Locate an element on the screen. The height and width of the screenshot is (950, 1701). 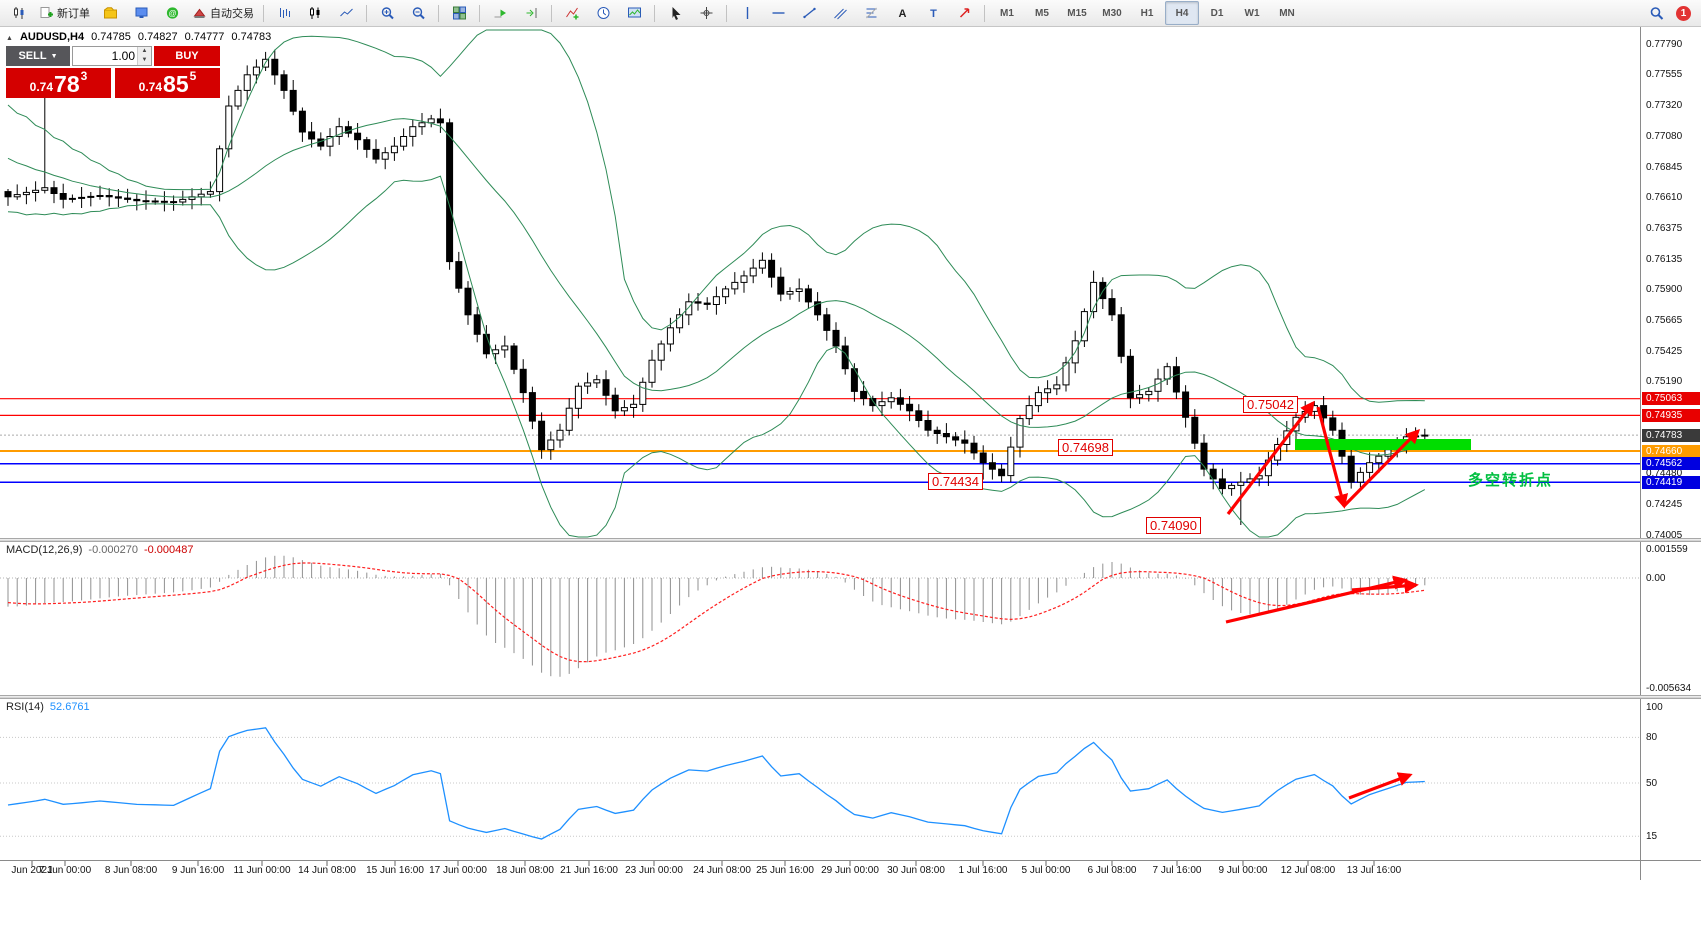
buy-price-button: 0.74 85 5 is located at coordinates (167, 83).